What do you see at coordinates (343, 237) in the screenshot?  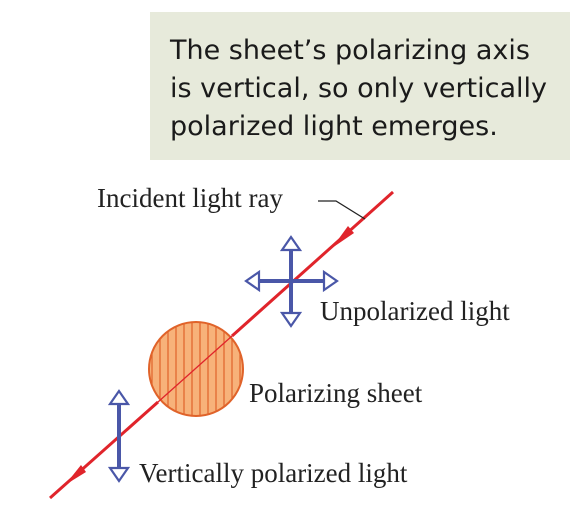 I see `incident-direction-arrowhead` at bounding box center [343, 237].